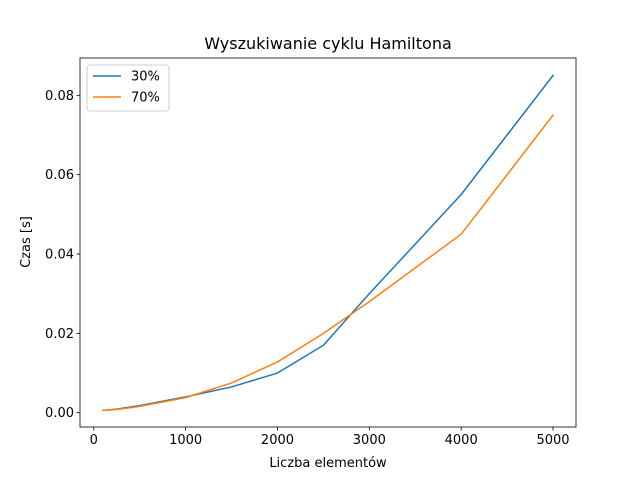  Describe the element at coordinates (59, 96) in the screenshot. I see `y-tick-label: 0.08` at that location.